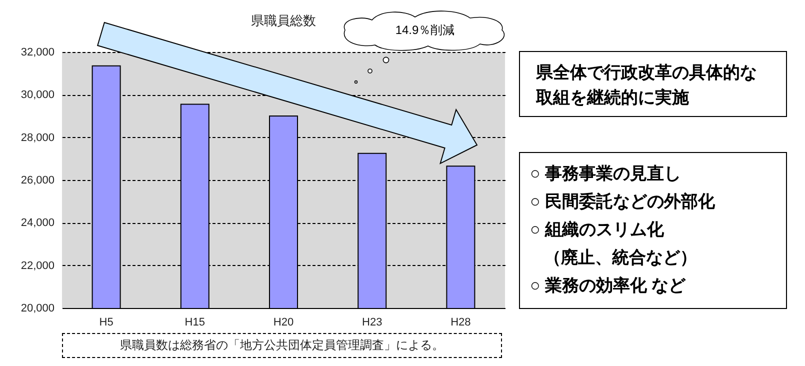 The image size is (805, 366). Describe the element at coordinates (623, 202) in the screenshot. I see `text: ○ 民間委託などの外部化` at that location.